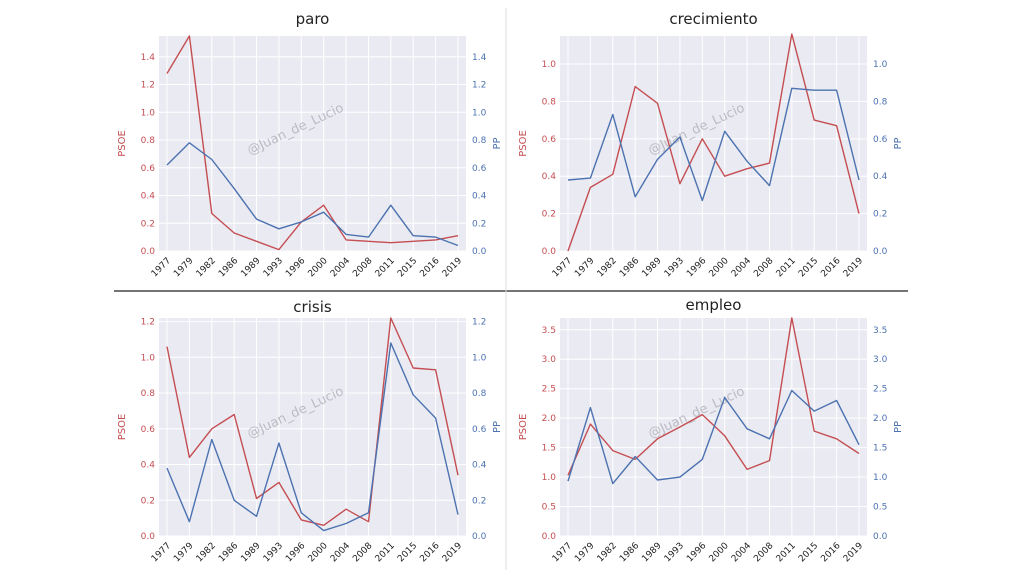 The image size is (1024, 576). I want to click on y-tick-left: 1.5, so click(549, 449).